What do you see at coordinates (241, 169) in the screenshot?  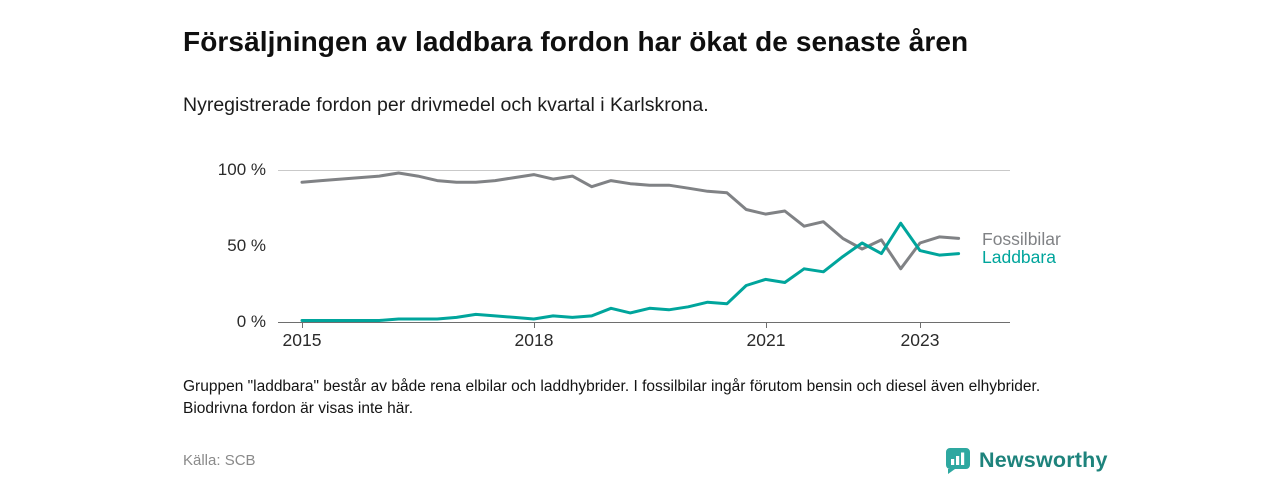 I see `y-axis-label-100: 100 %` at bounding box center [241, 169].